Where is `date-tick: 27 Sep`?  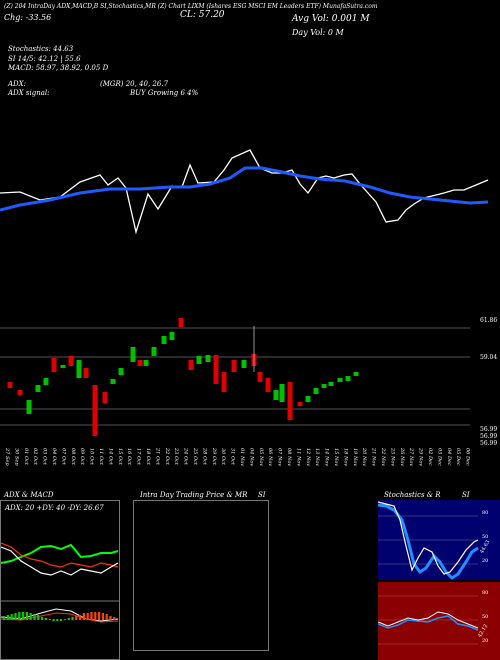 date-tick: 27 Sep is located at coordinates (7, 456).